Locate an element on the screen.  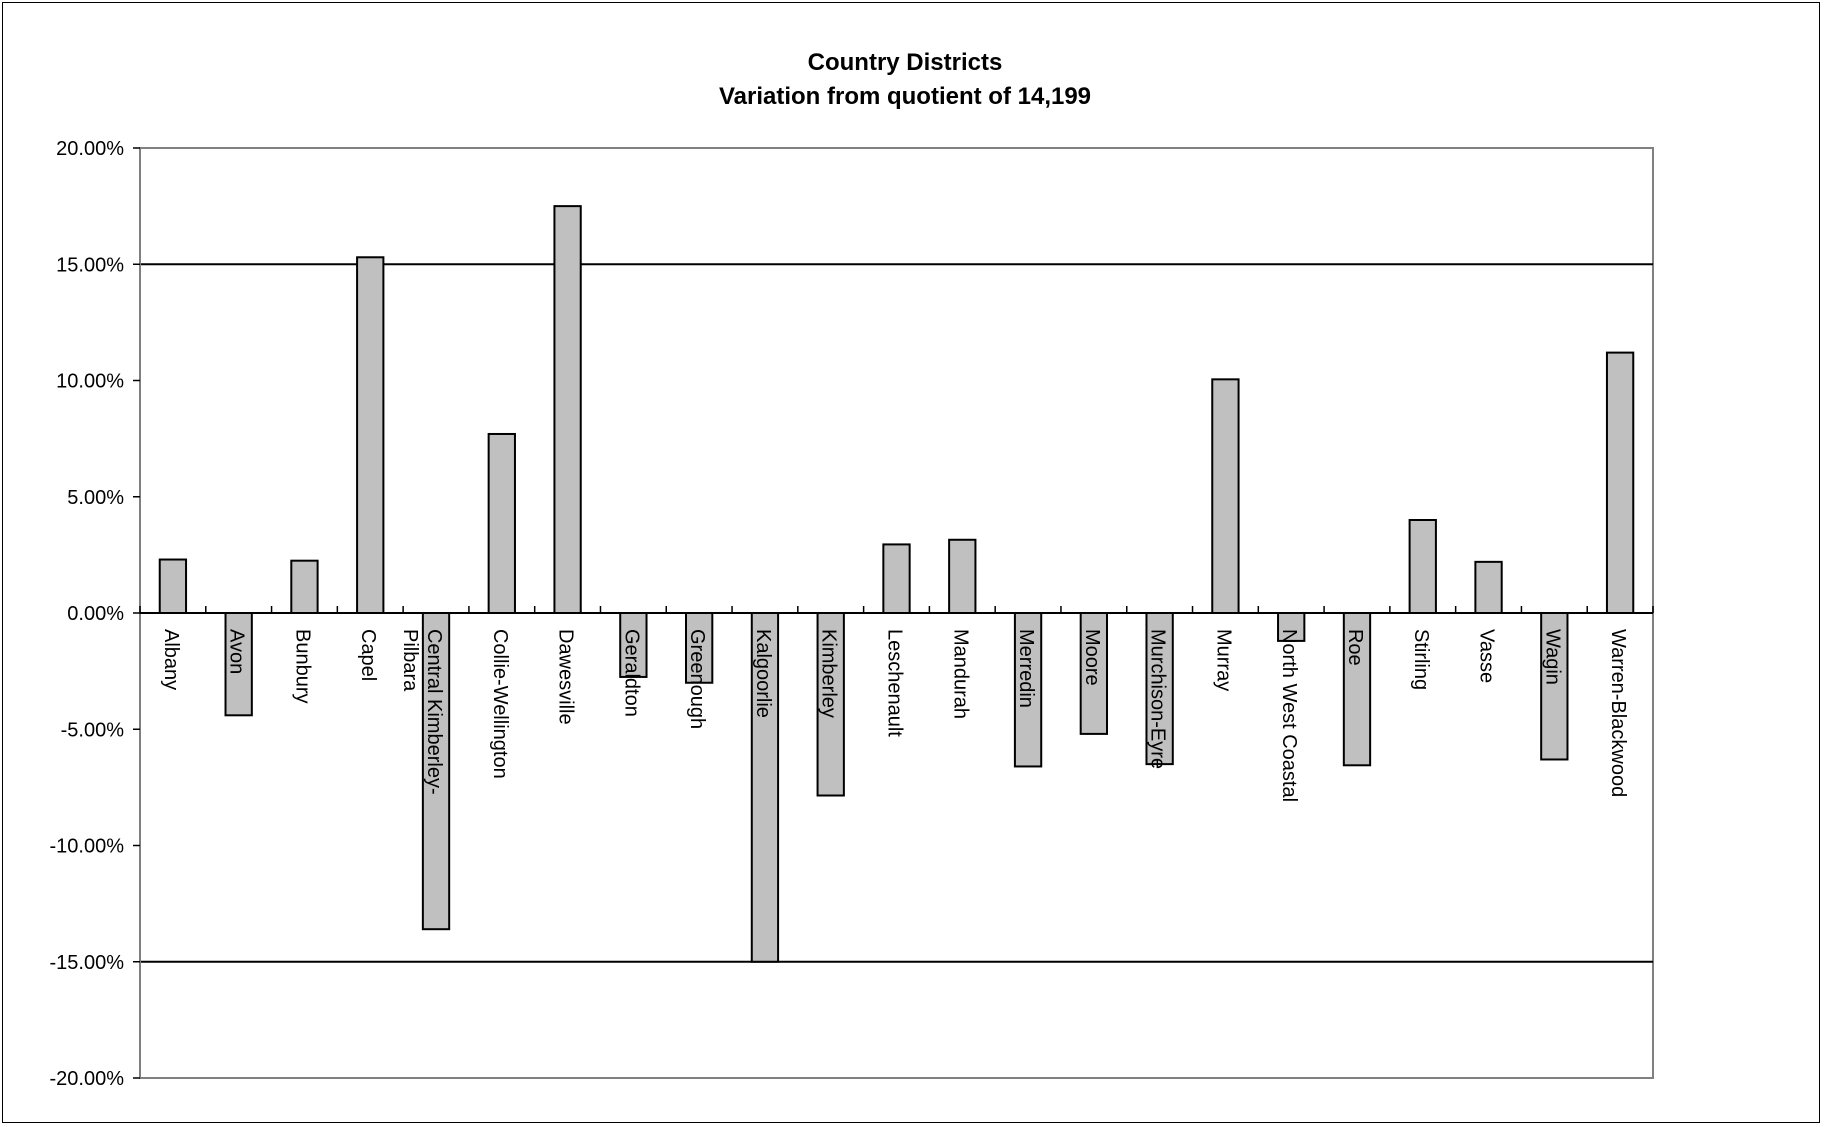
x-category-label: Kimberley is located at coordinates (829, 673).